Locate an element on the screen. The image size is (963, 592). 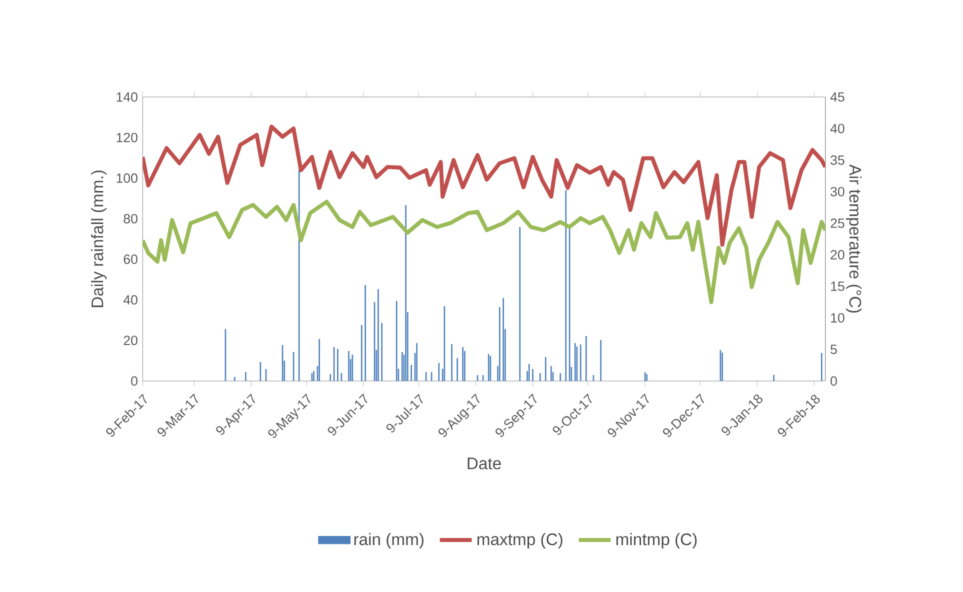
y2-tick-label: 5 is located at coordinates (833, 349).